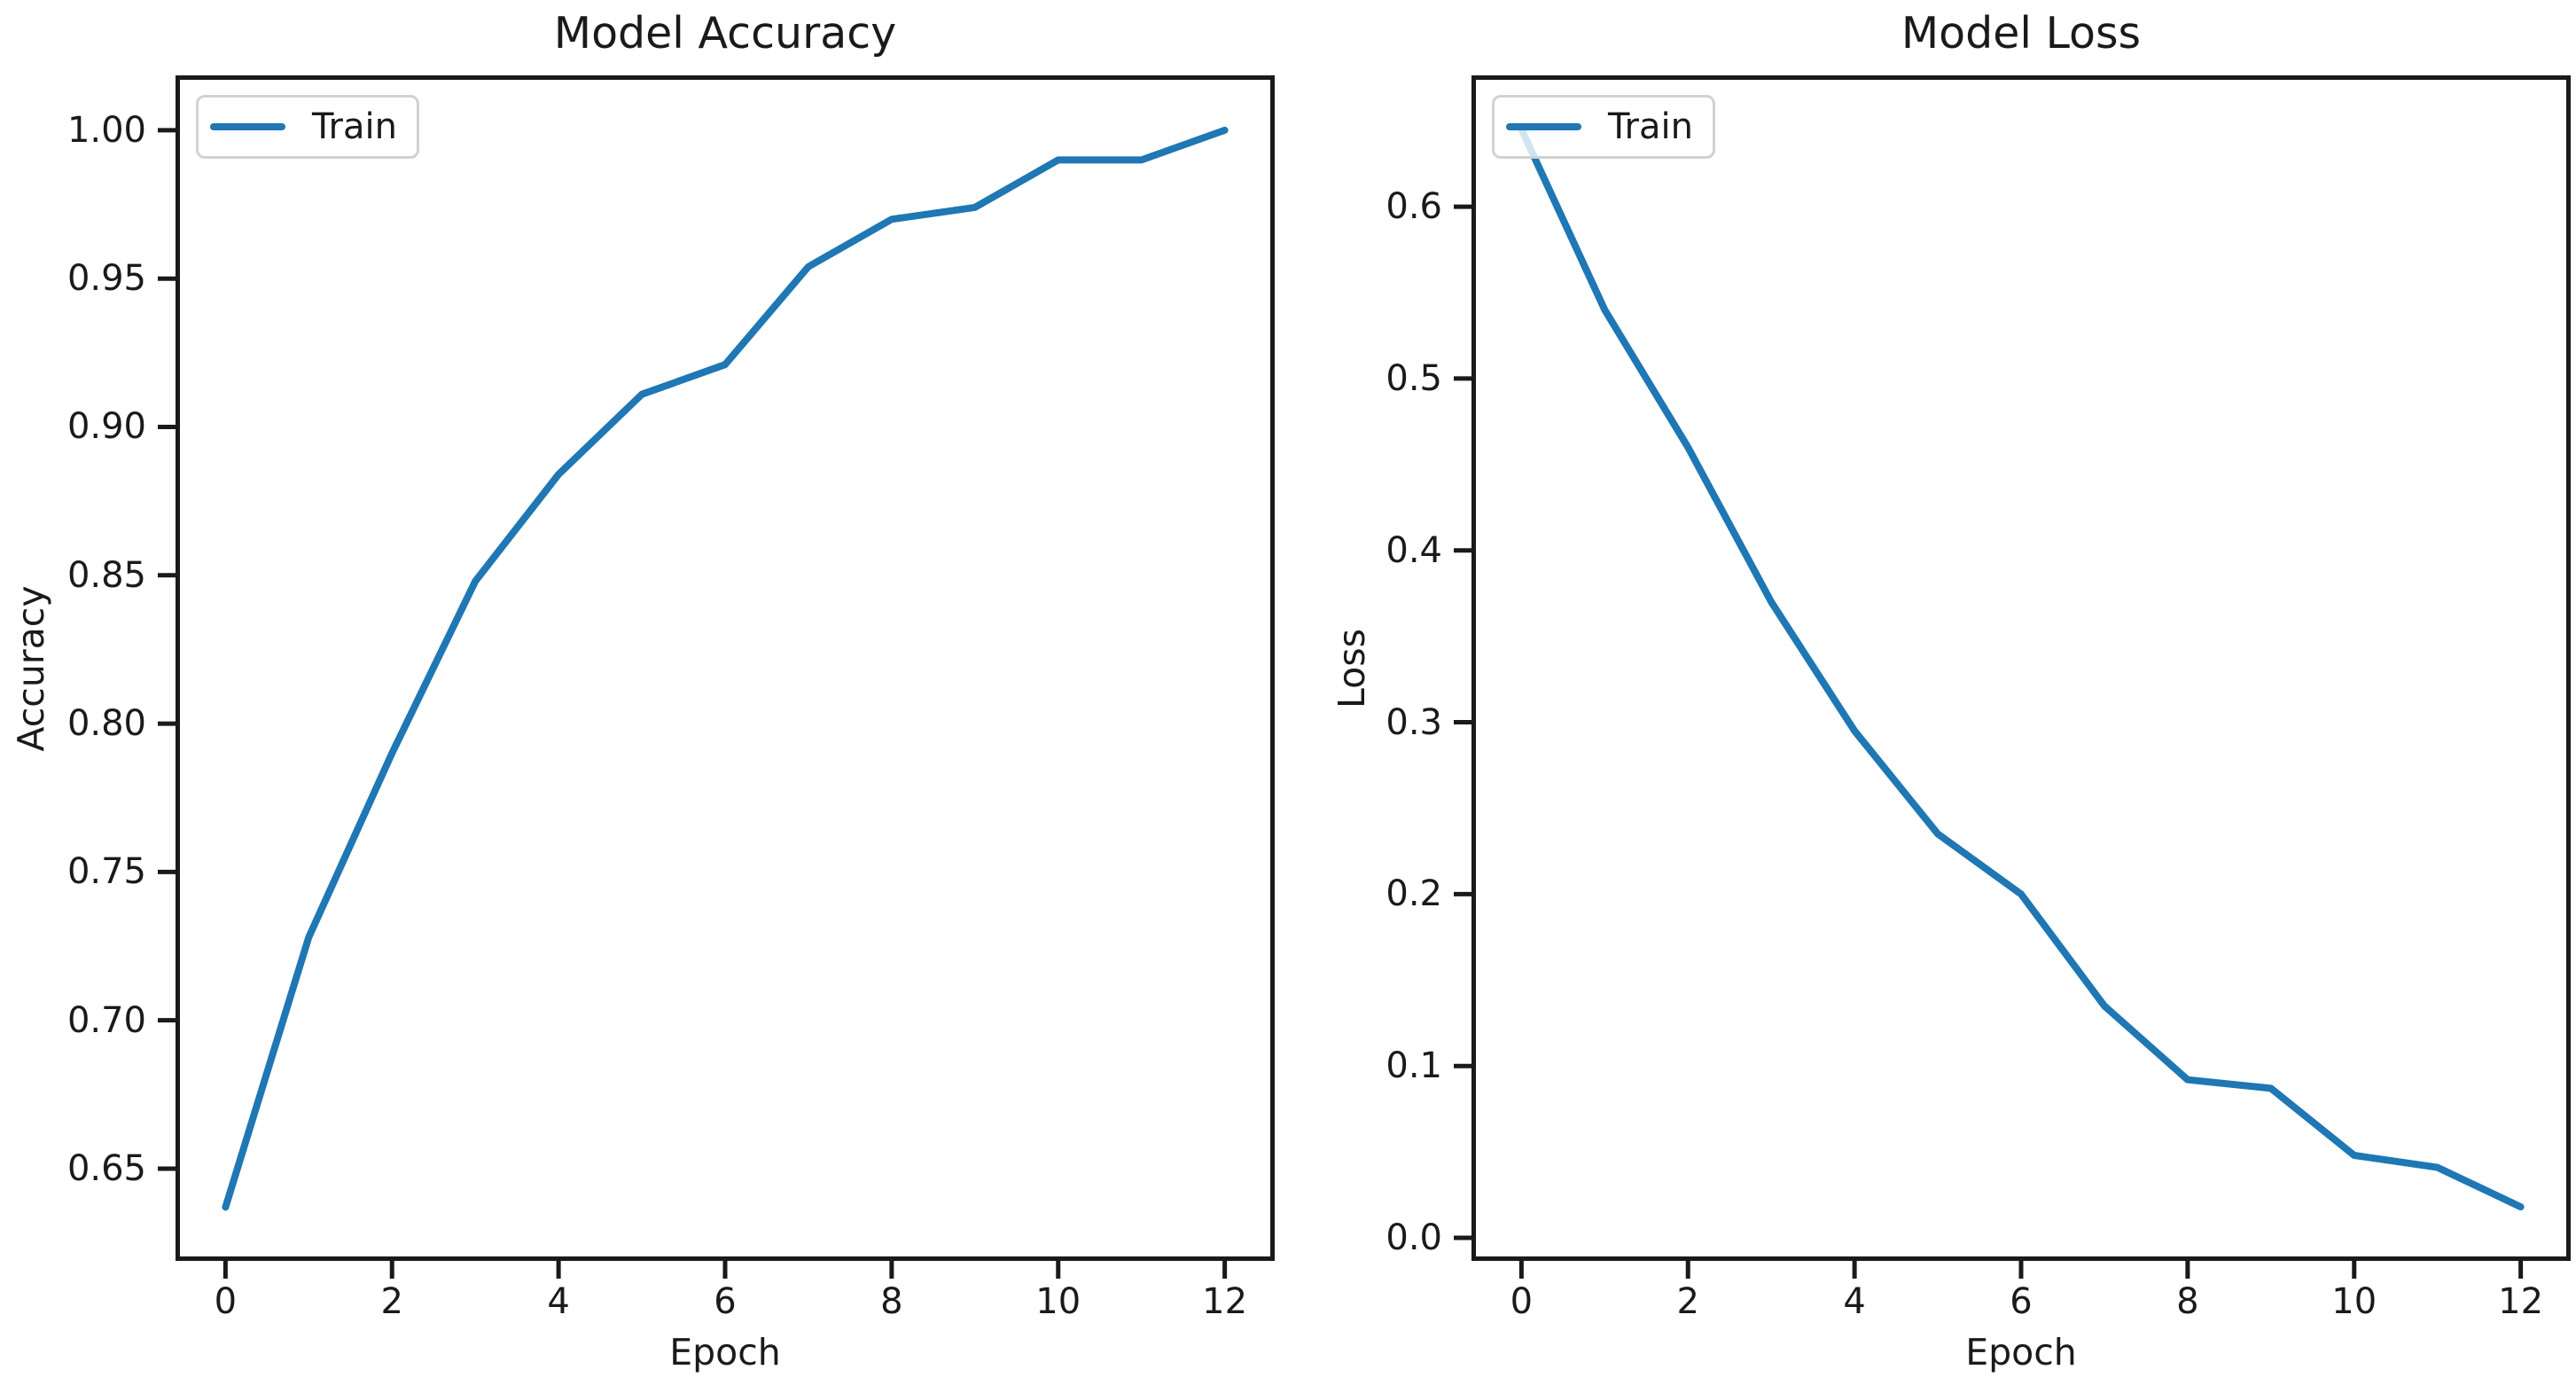  I want to click on y-tick-label: 0.90, so click(106, 427).